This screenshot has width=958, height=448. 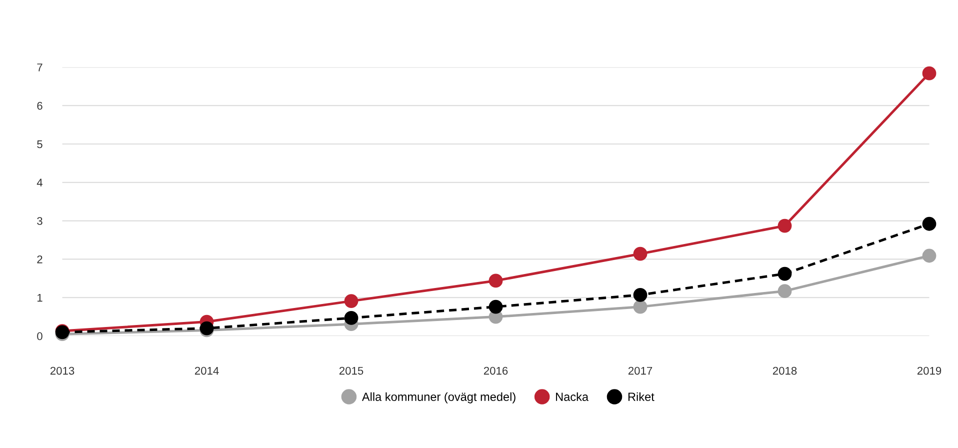 I want to click on y-tick-label: 6, so click(x=39, y=106).